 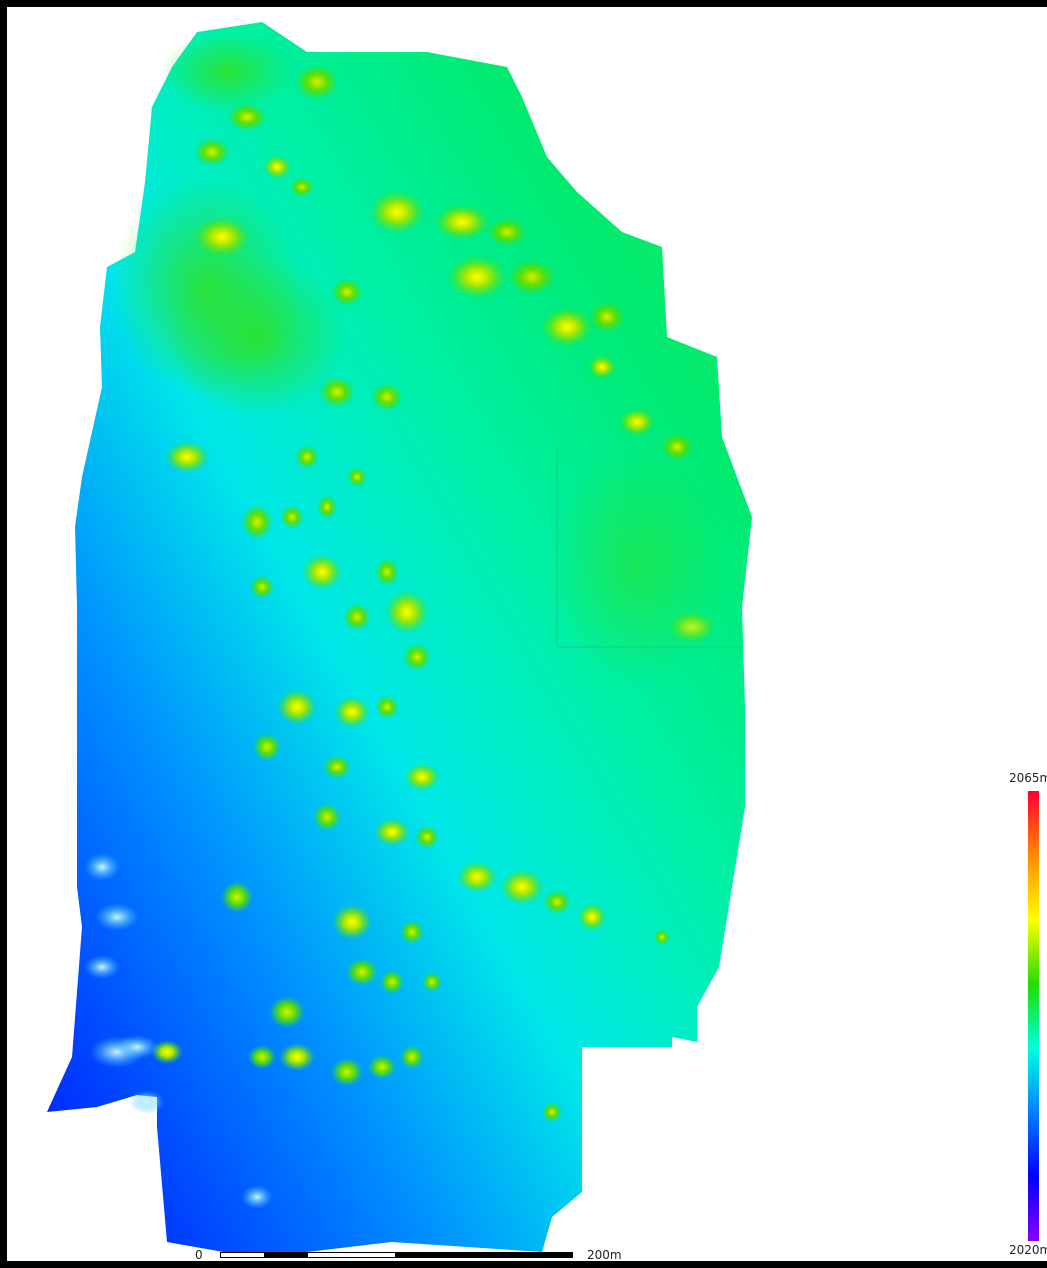 What do you see at coordinates (1028, 1250) in the screenshot?
I see `legend-min-label: 2020m` at bounding box center [1028, 1250].